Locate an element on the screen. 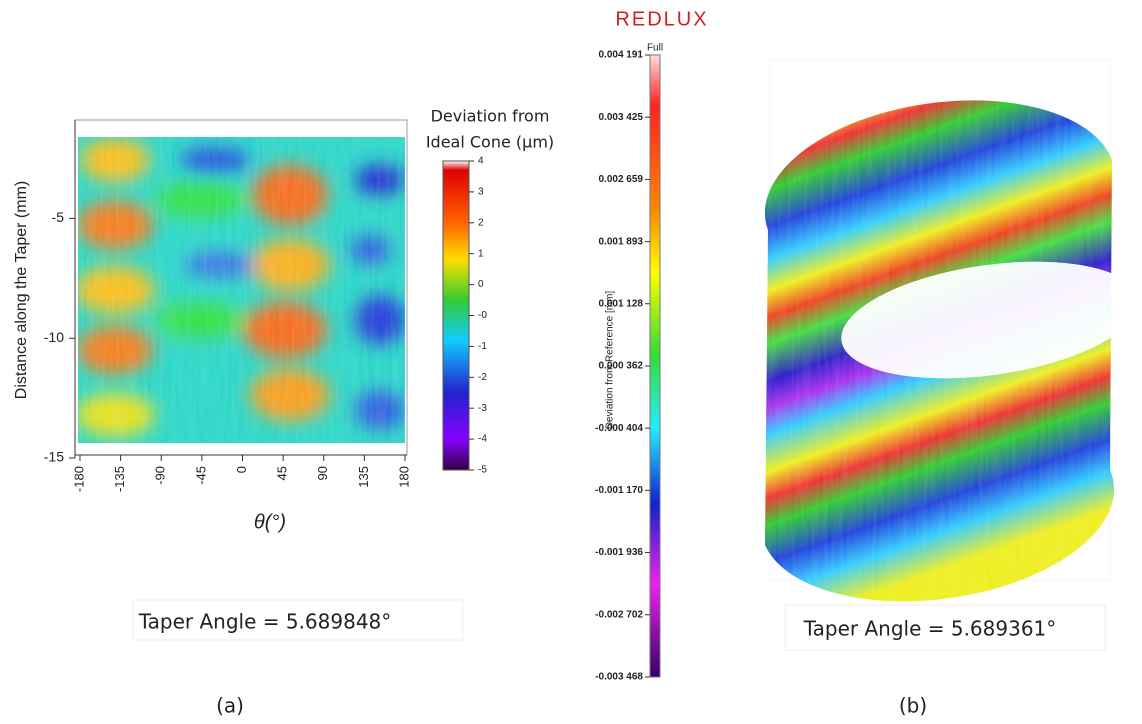  brand: REDLUX is located at coordinates (661, 19).